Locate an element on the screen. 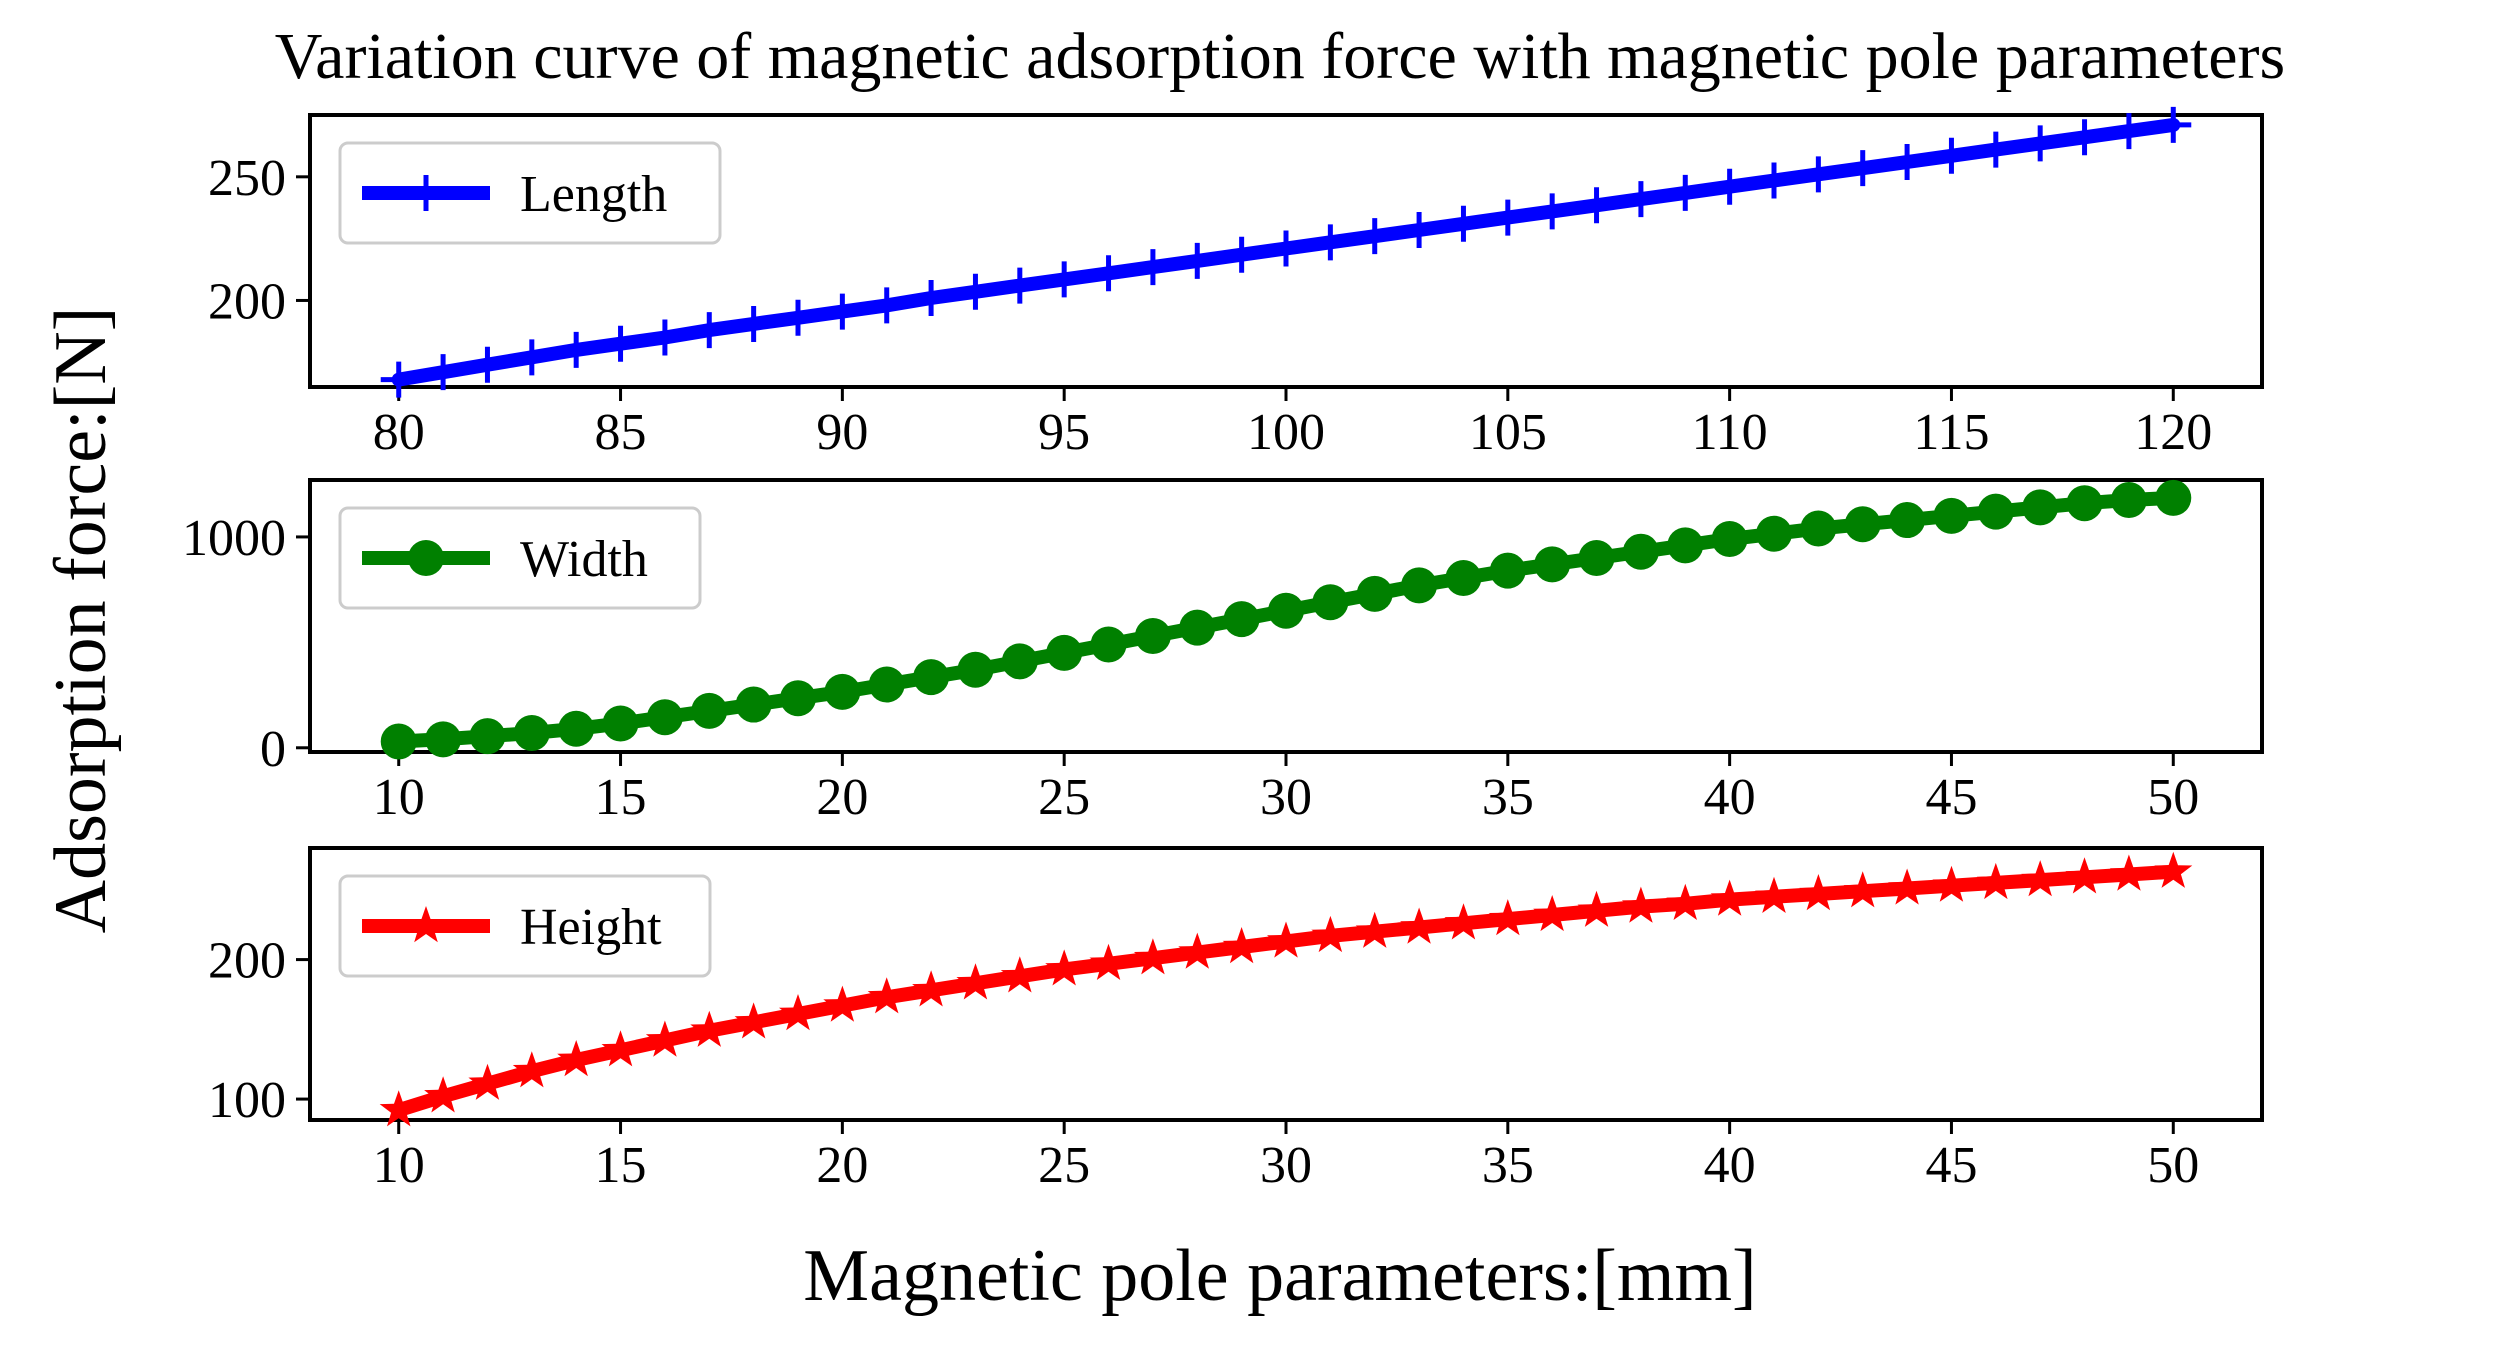 This screenshot has width=2496, height=1347. x-tick-label: 110 is located at coordinates (1730, 432).